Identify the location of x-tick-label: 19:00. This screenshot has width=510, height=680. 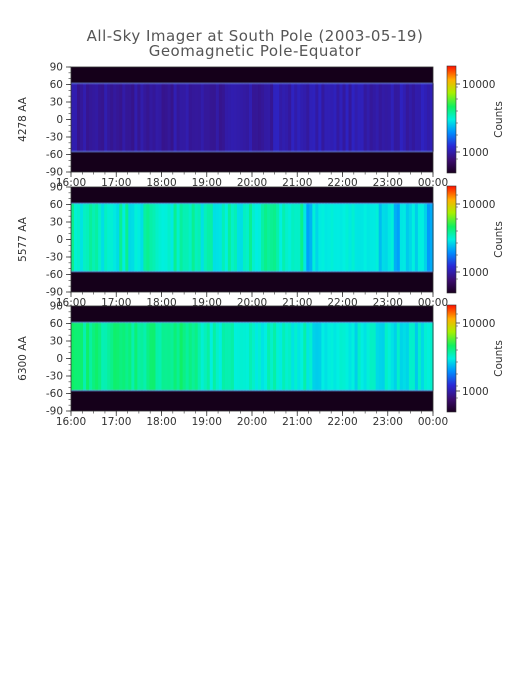
(207, 183).